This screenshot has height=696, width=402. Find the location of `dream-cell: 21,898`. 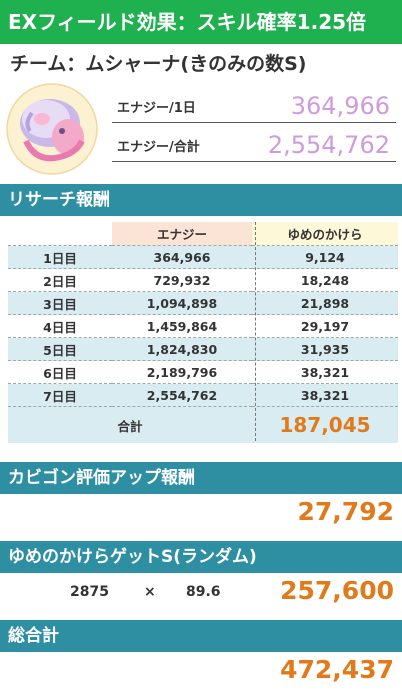

dream-cell: 21,898 is located at coordinates (325, 303).